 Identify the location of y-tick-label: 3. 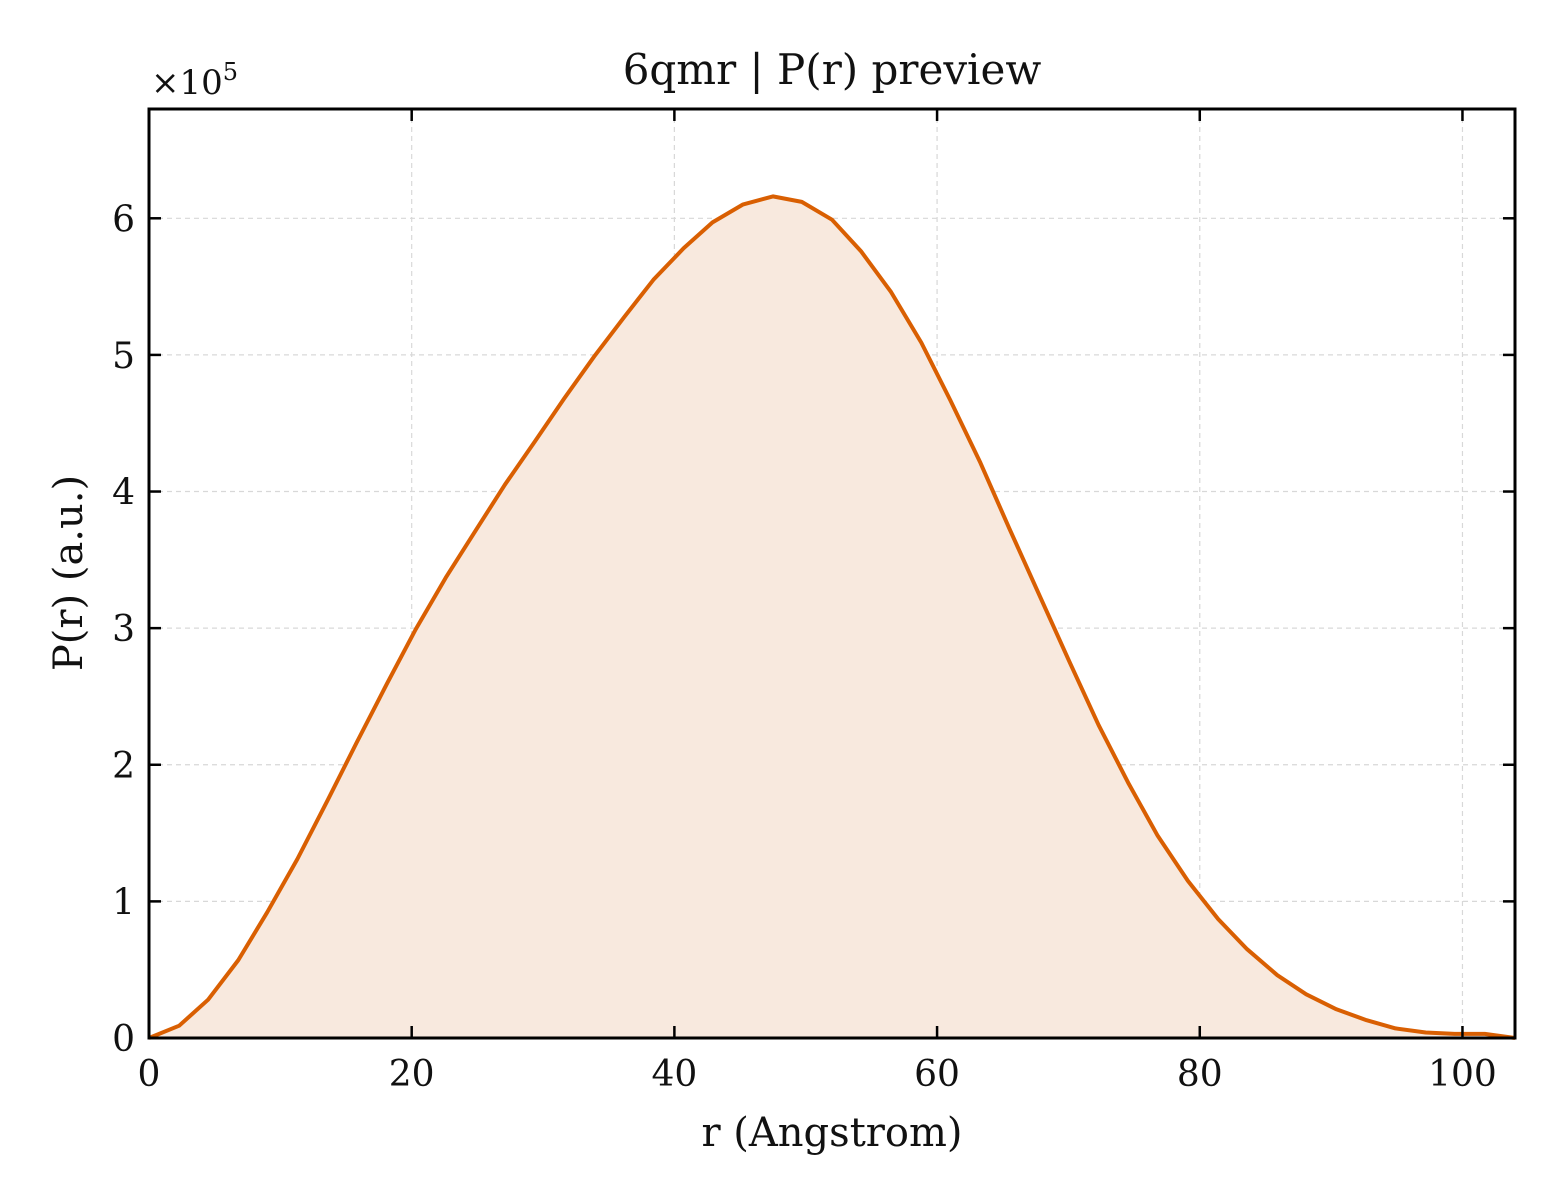
(123, 629).